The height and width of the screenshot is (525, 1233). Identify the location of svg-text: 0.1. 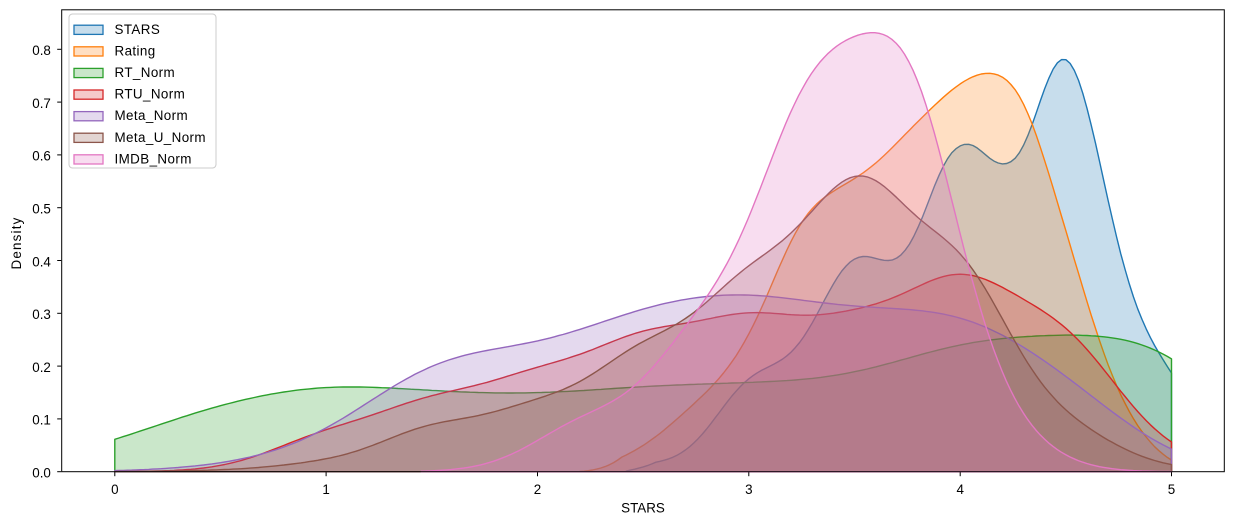
(41, 420).